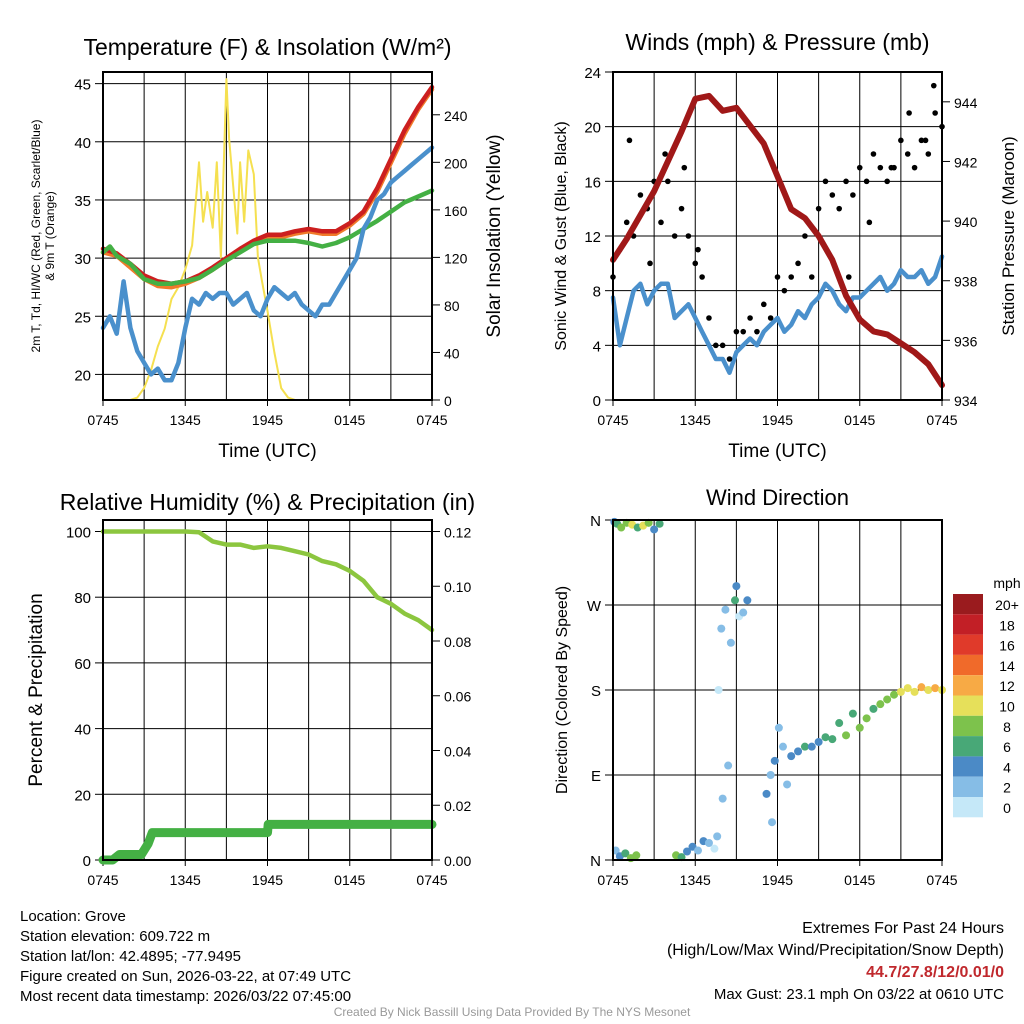  What do you see at coordinates (1007, 767) in the screenshot?
I see `legend-label: 4` at bounding box center [1007, 767].